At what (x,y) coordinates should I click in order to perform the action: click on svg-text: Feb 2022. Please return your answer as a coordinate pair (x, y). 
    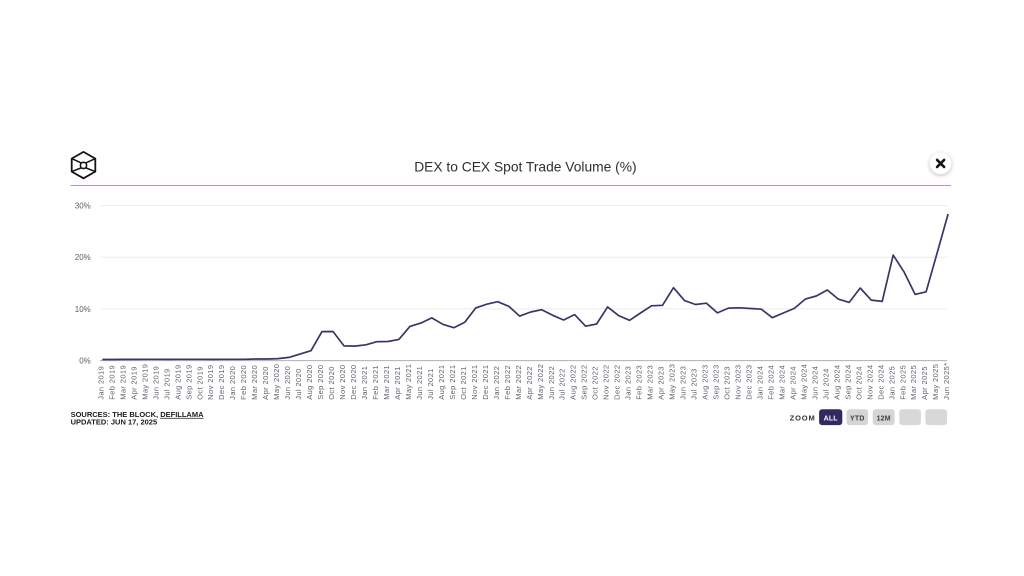
    Looking at the image, I should click on (507, 382).